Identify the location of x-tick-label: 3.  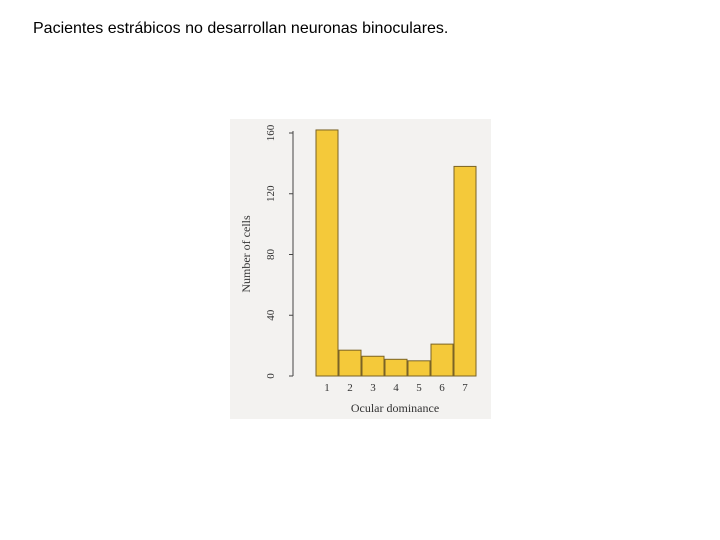
(373, 388).